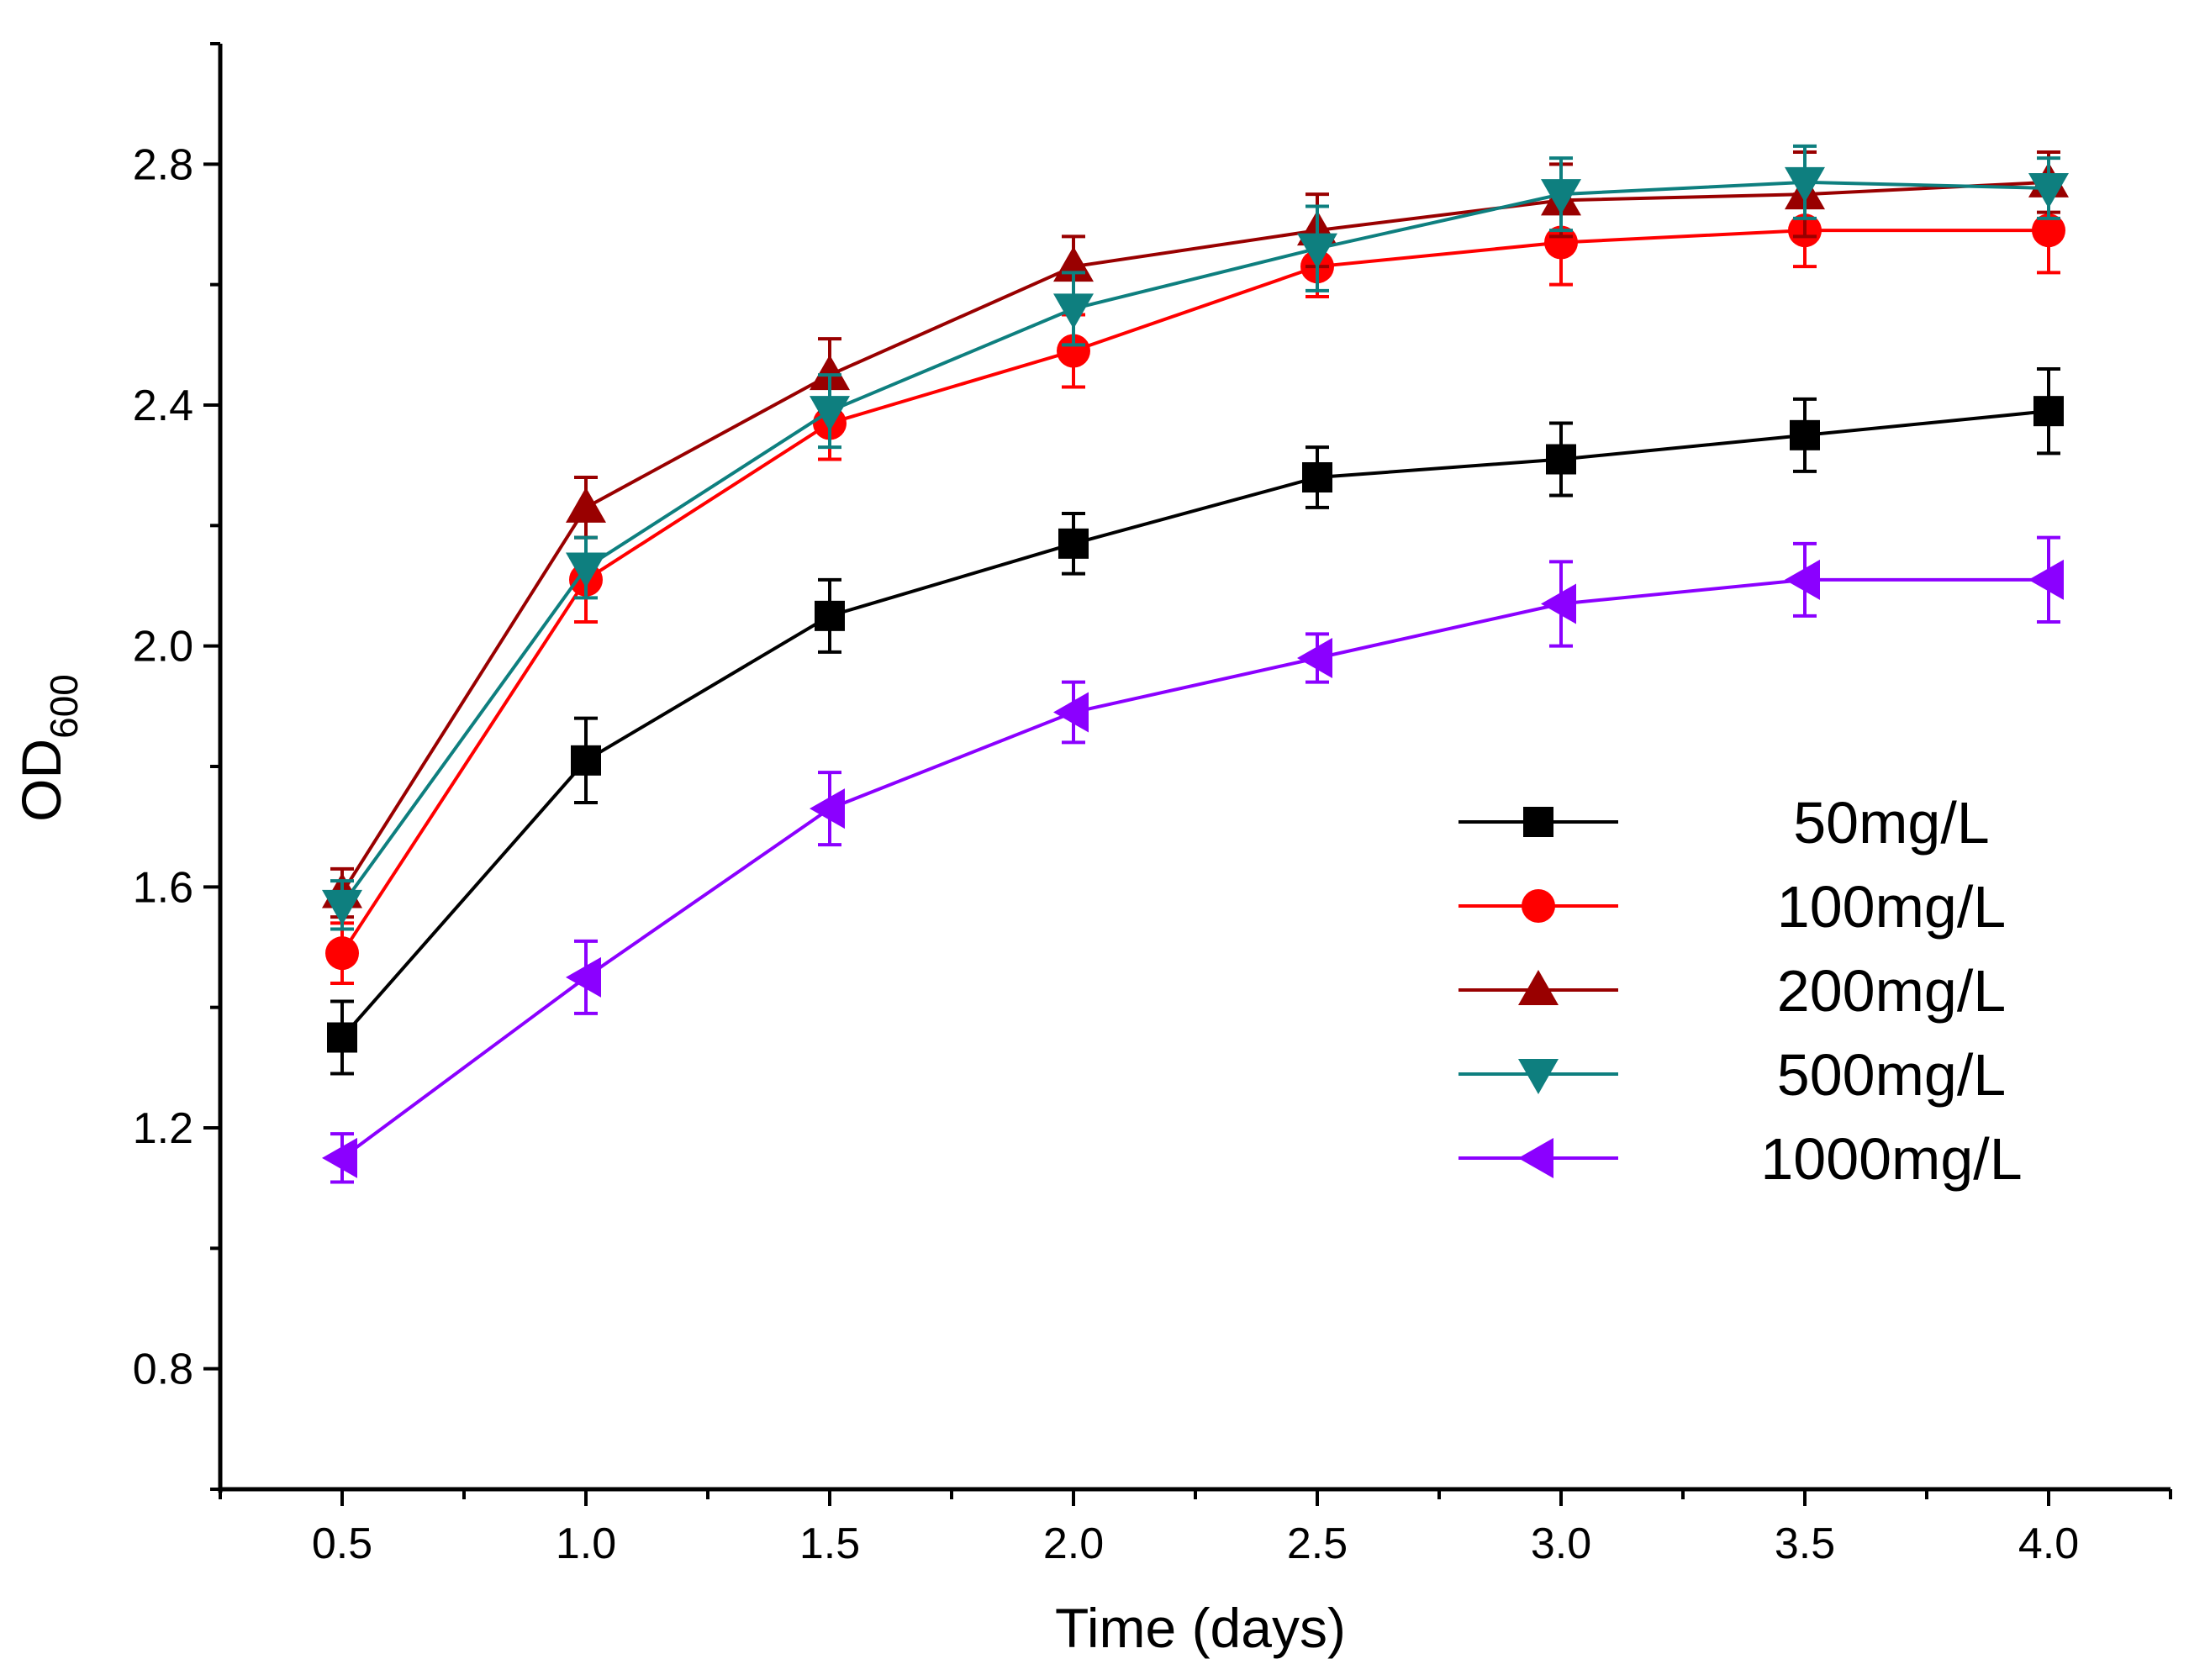 The height and width of the screenshot is (1680, 2189). Describe the element at coordinates (586, 1543) in the screenshot. I see `x-tick-label: 1.0` at that location.